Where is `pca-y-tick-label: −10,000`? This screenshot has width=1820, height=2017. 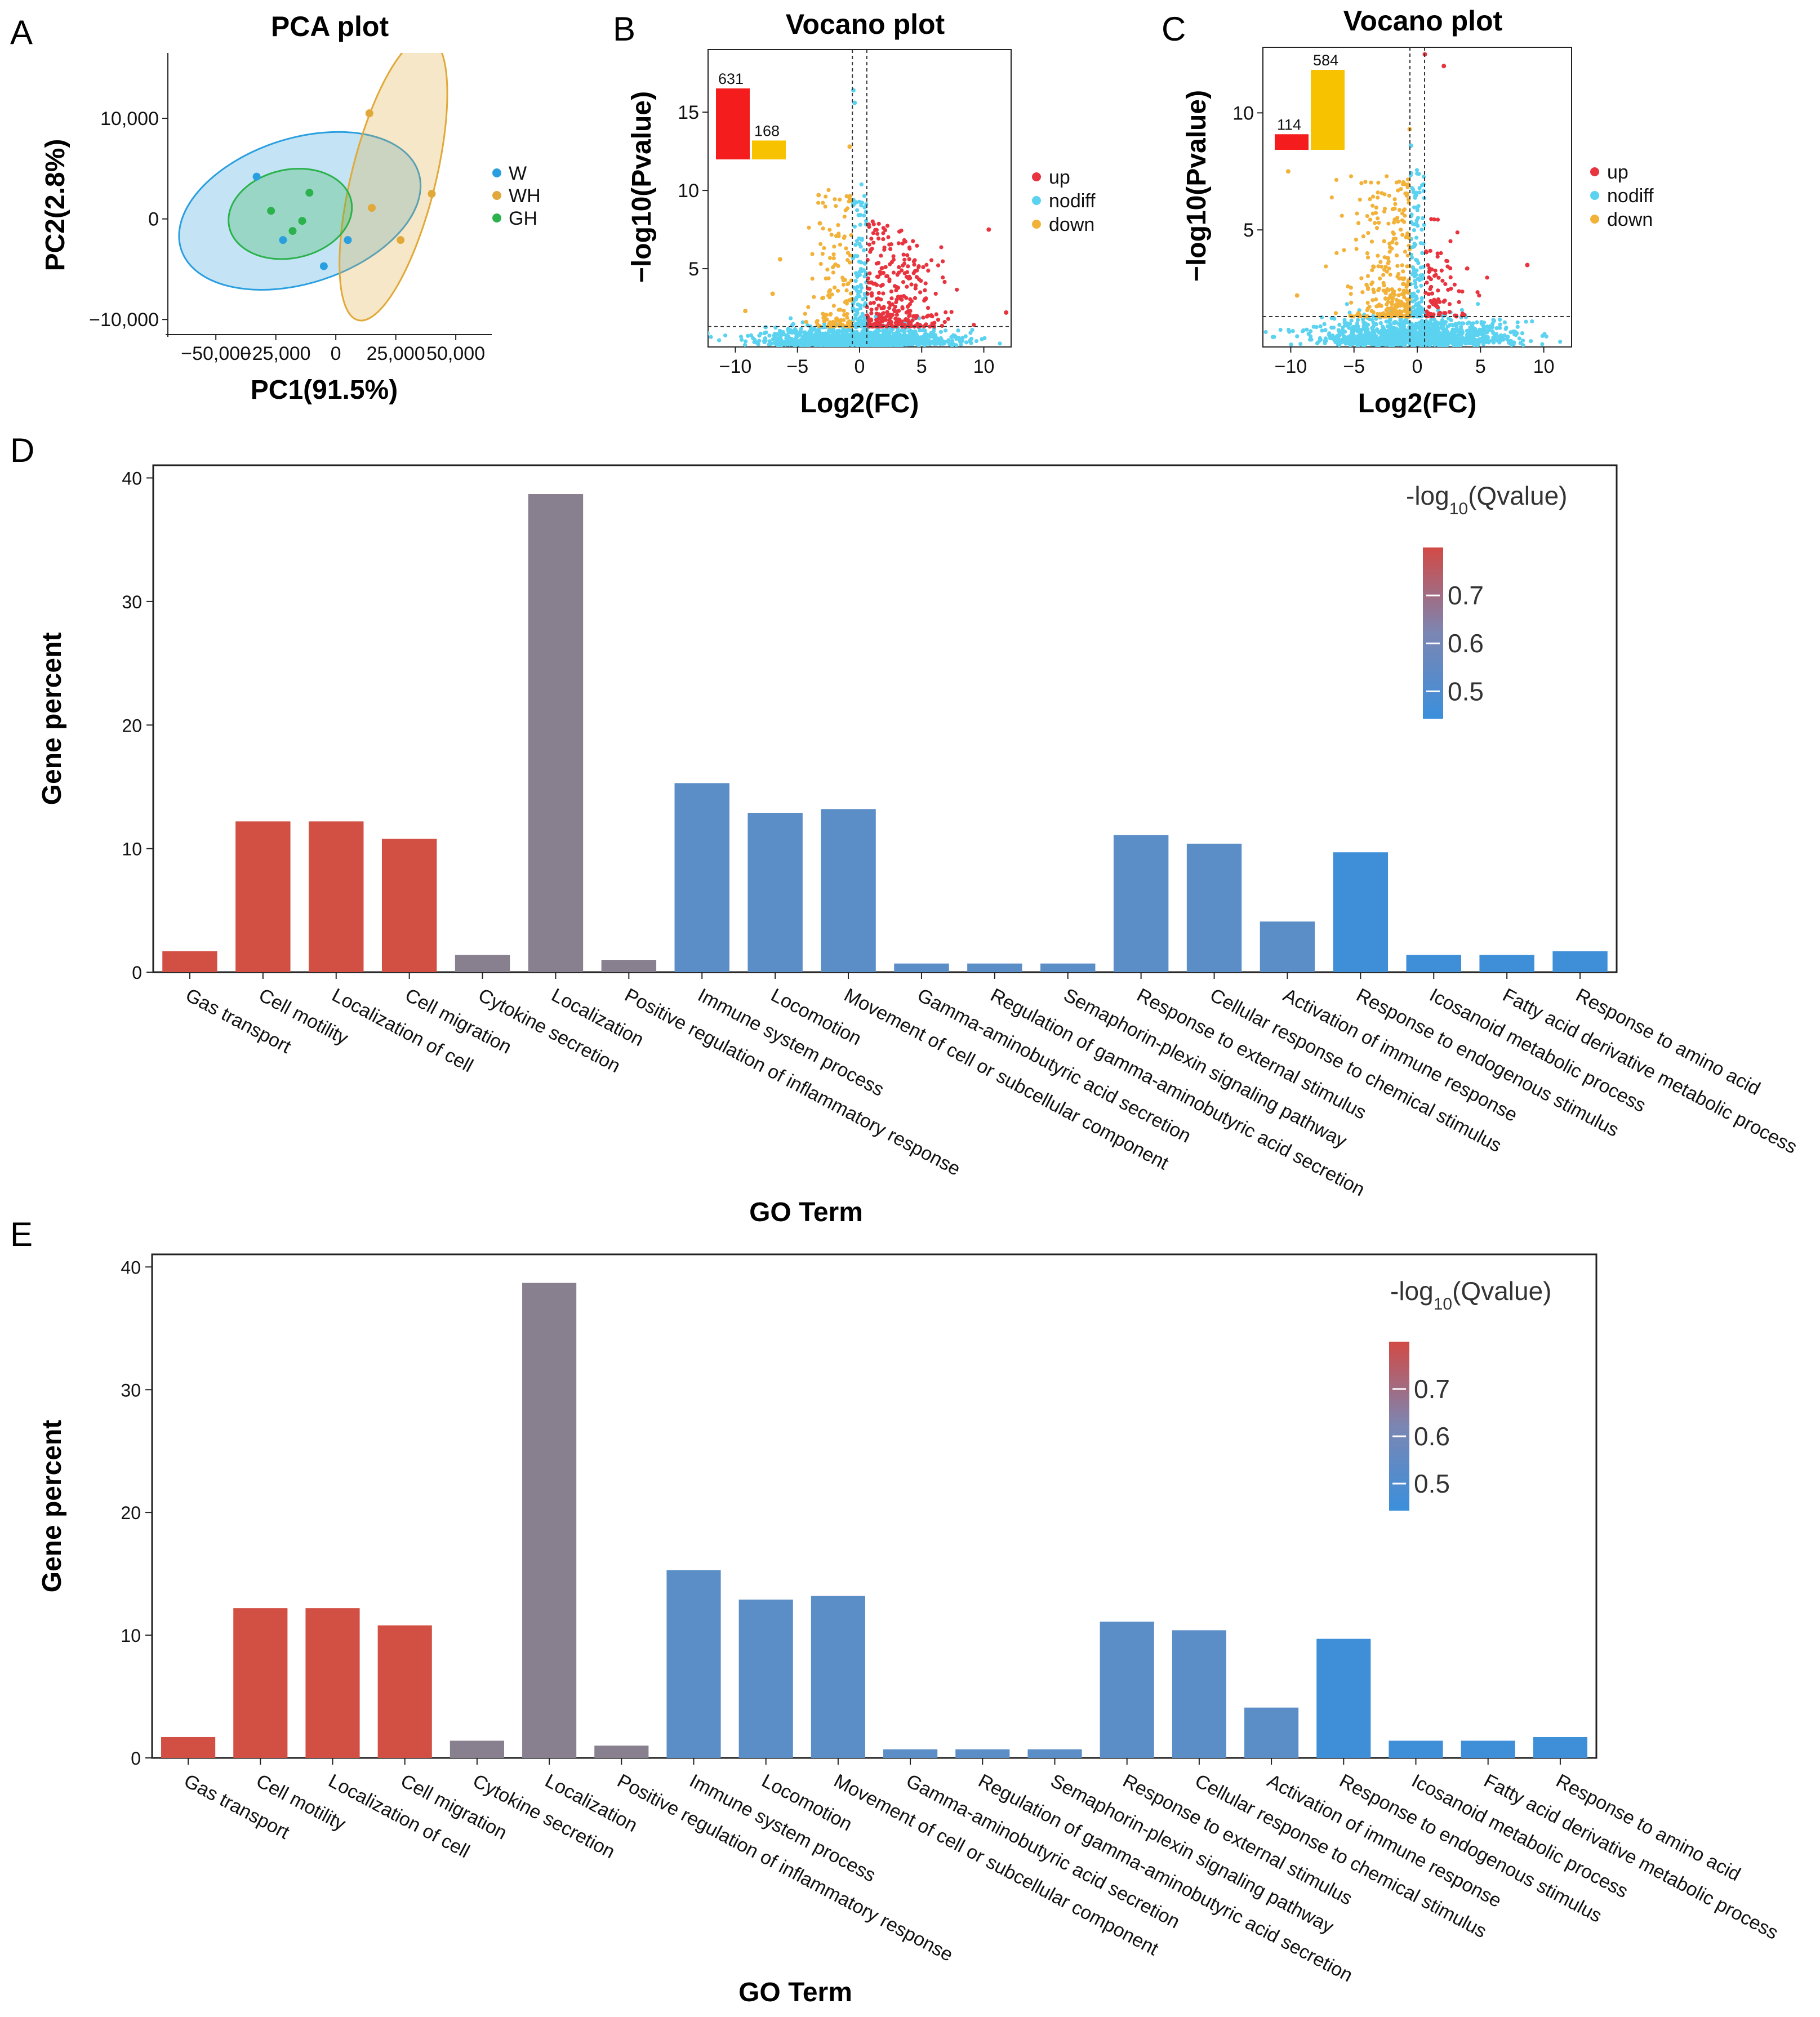
pca-y-tick-label: −10,000 is located at coordinates (124, 320).